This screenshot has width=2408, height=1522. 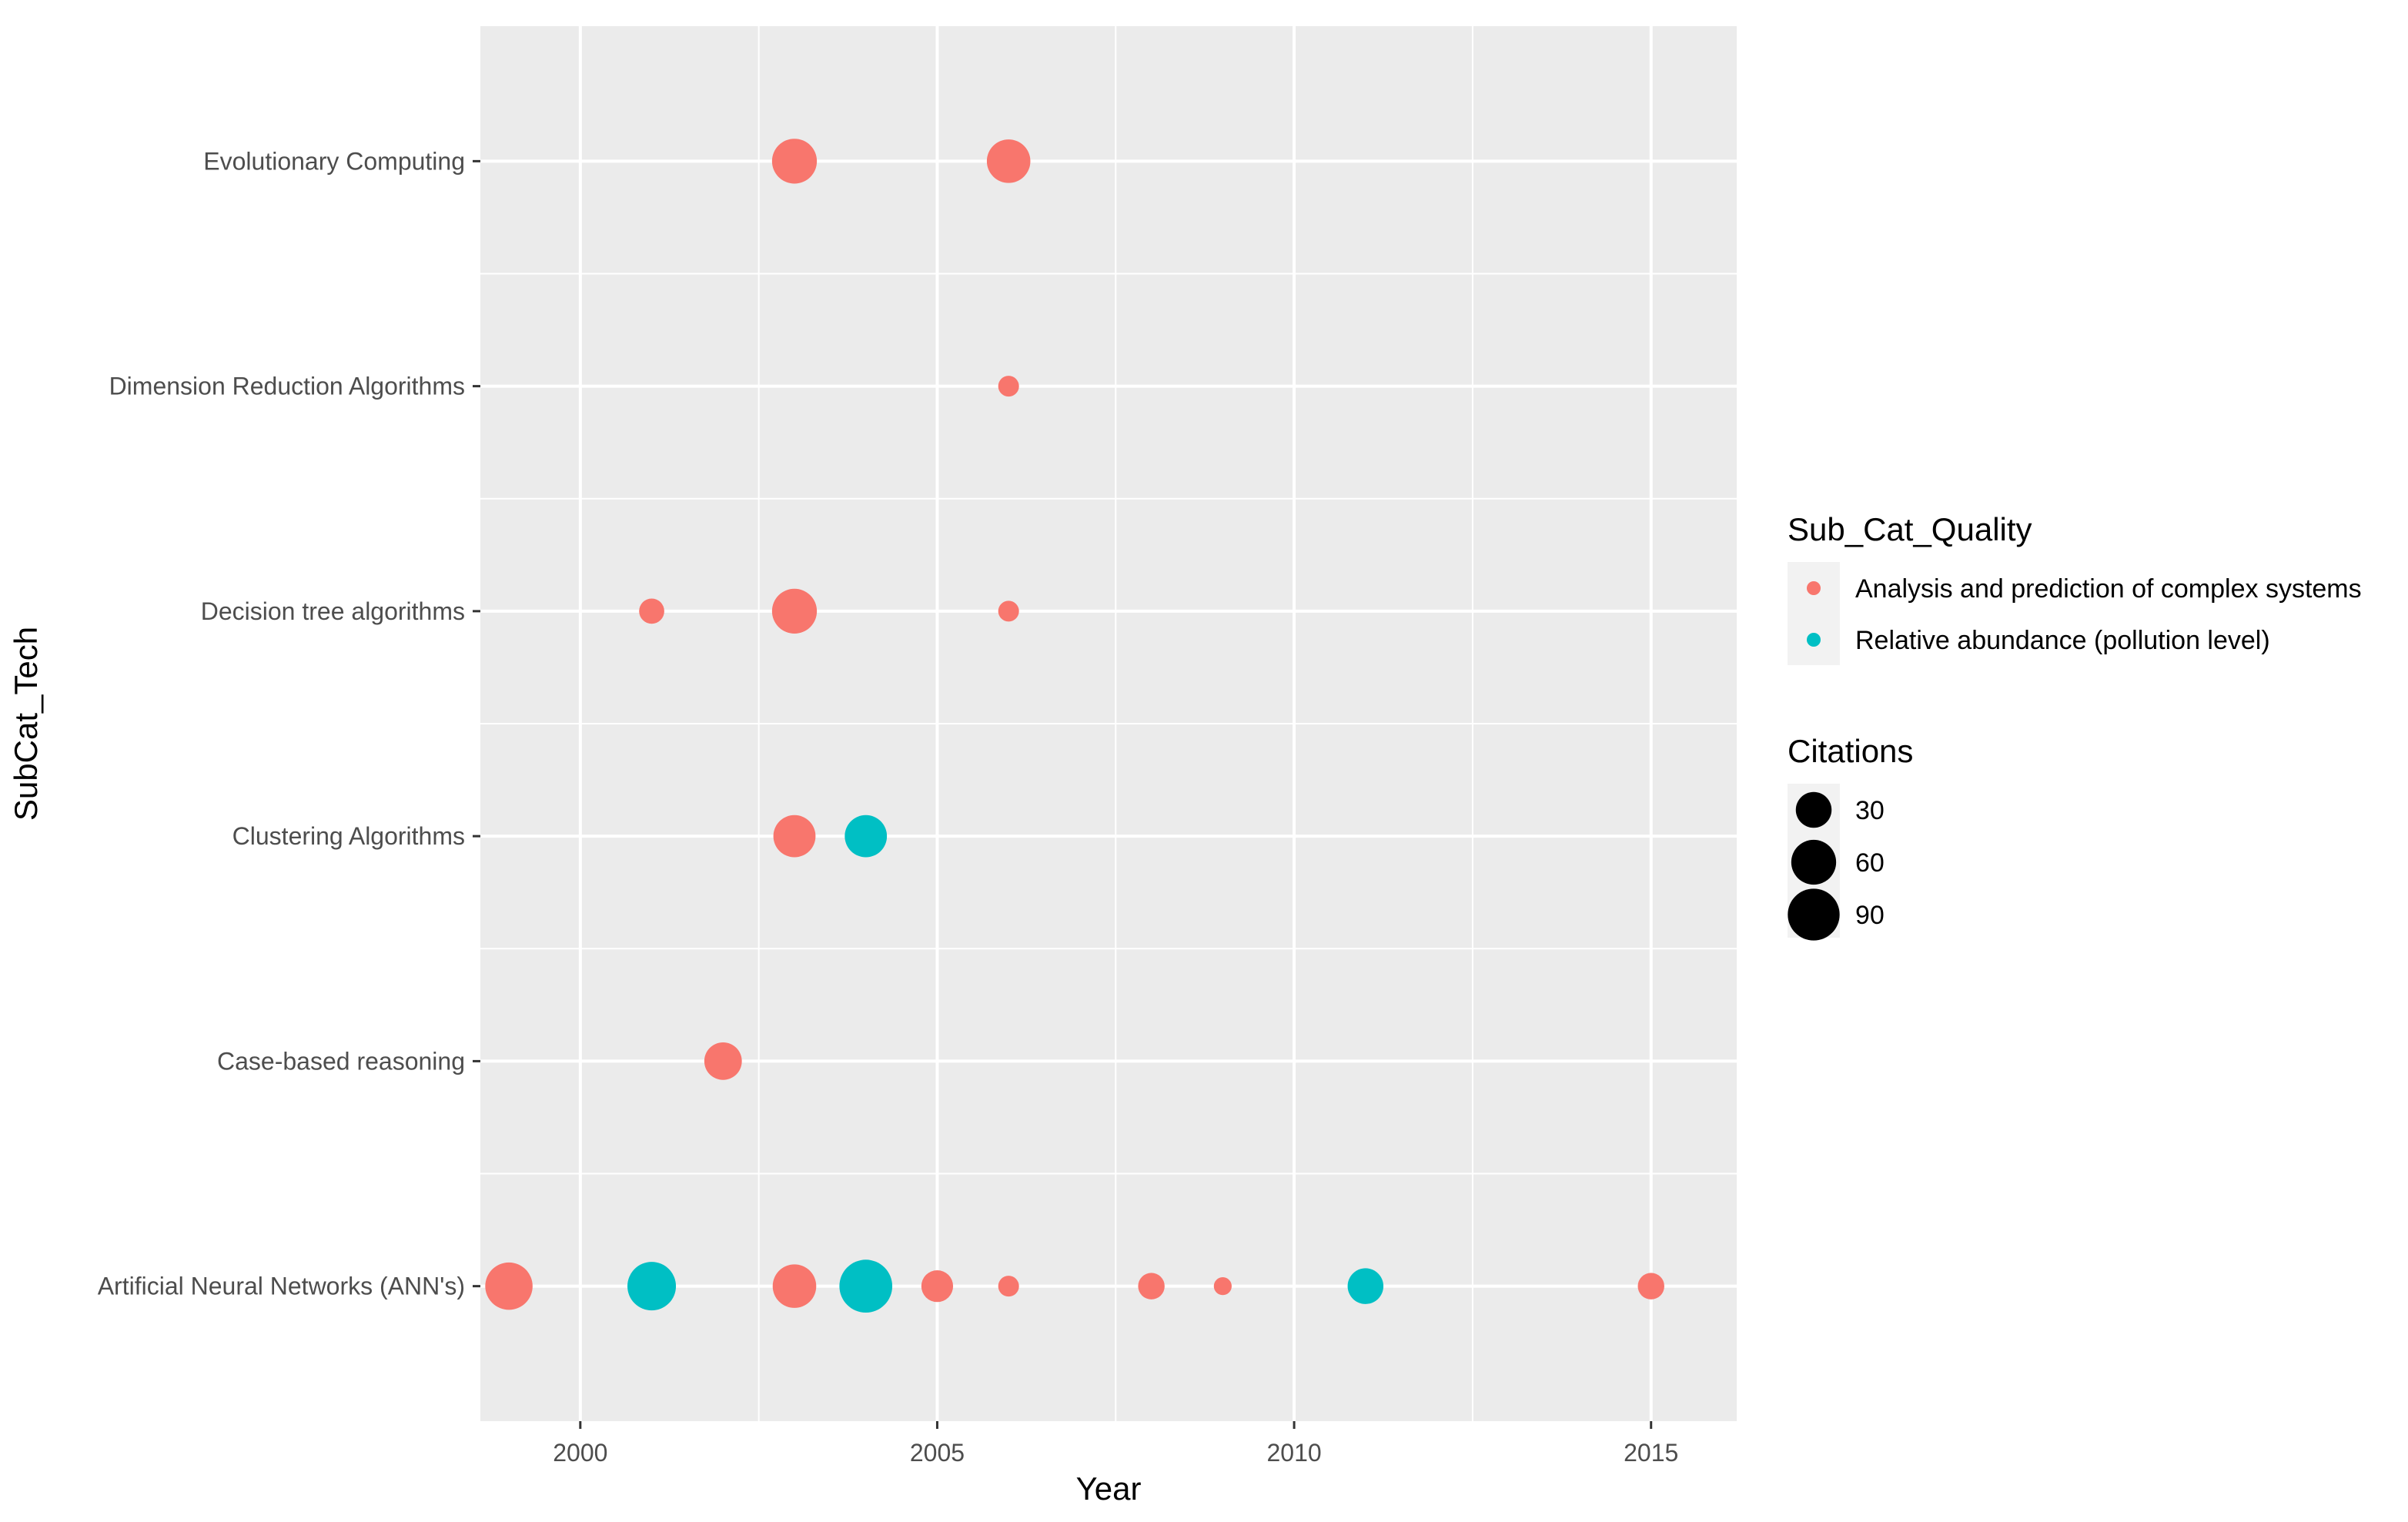 What do you see at coordinates (1850, 837) in the screenshot?
I see `size-legend: Citations 30 60 90` at bounding box center [1850, 837].